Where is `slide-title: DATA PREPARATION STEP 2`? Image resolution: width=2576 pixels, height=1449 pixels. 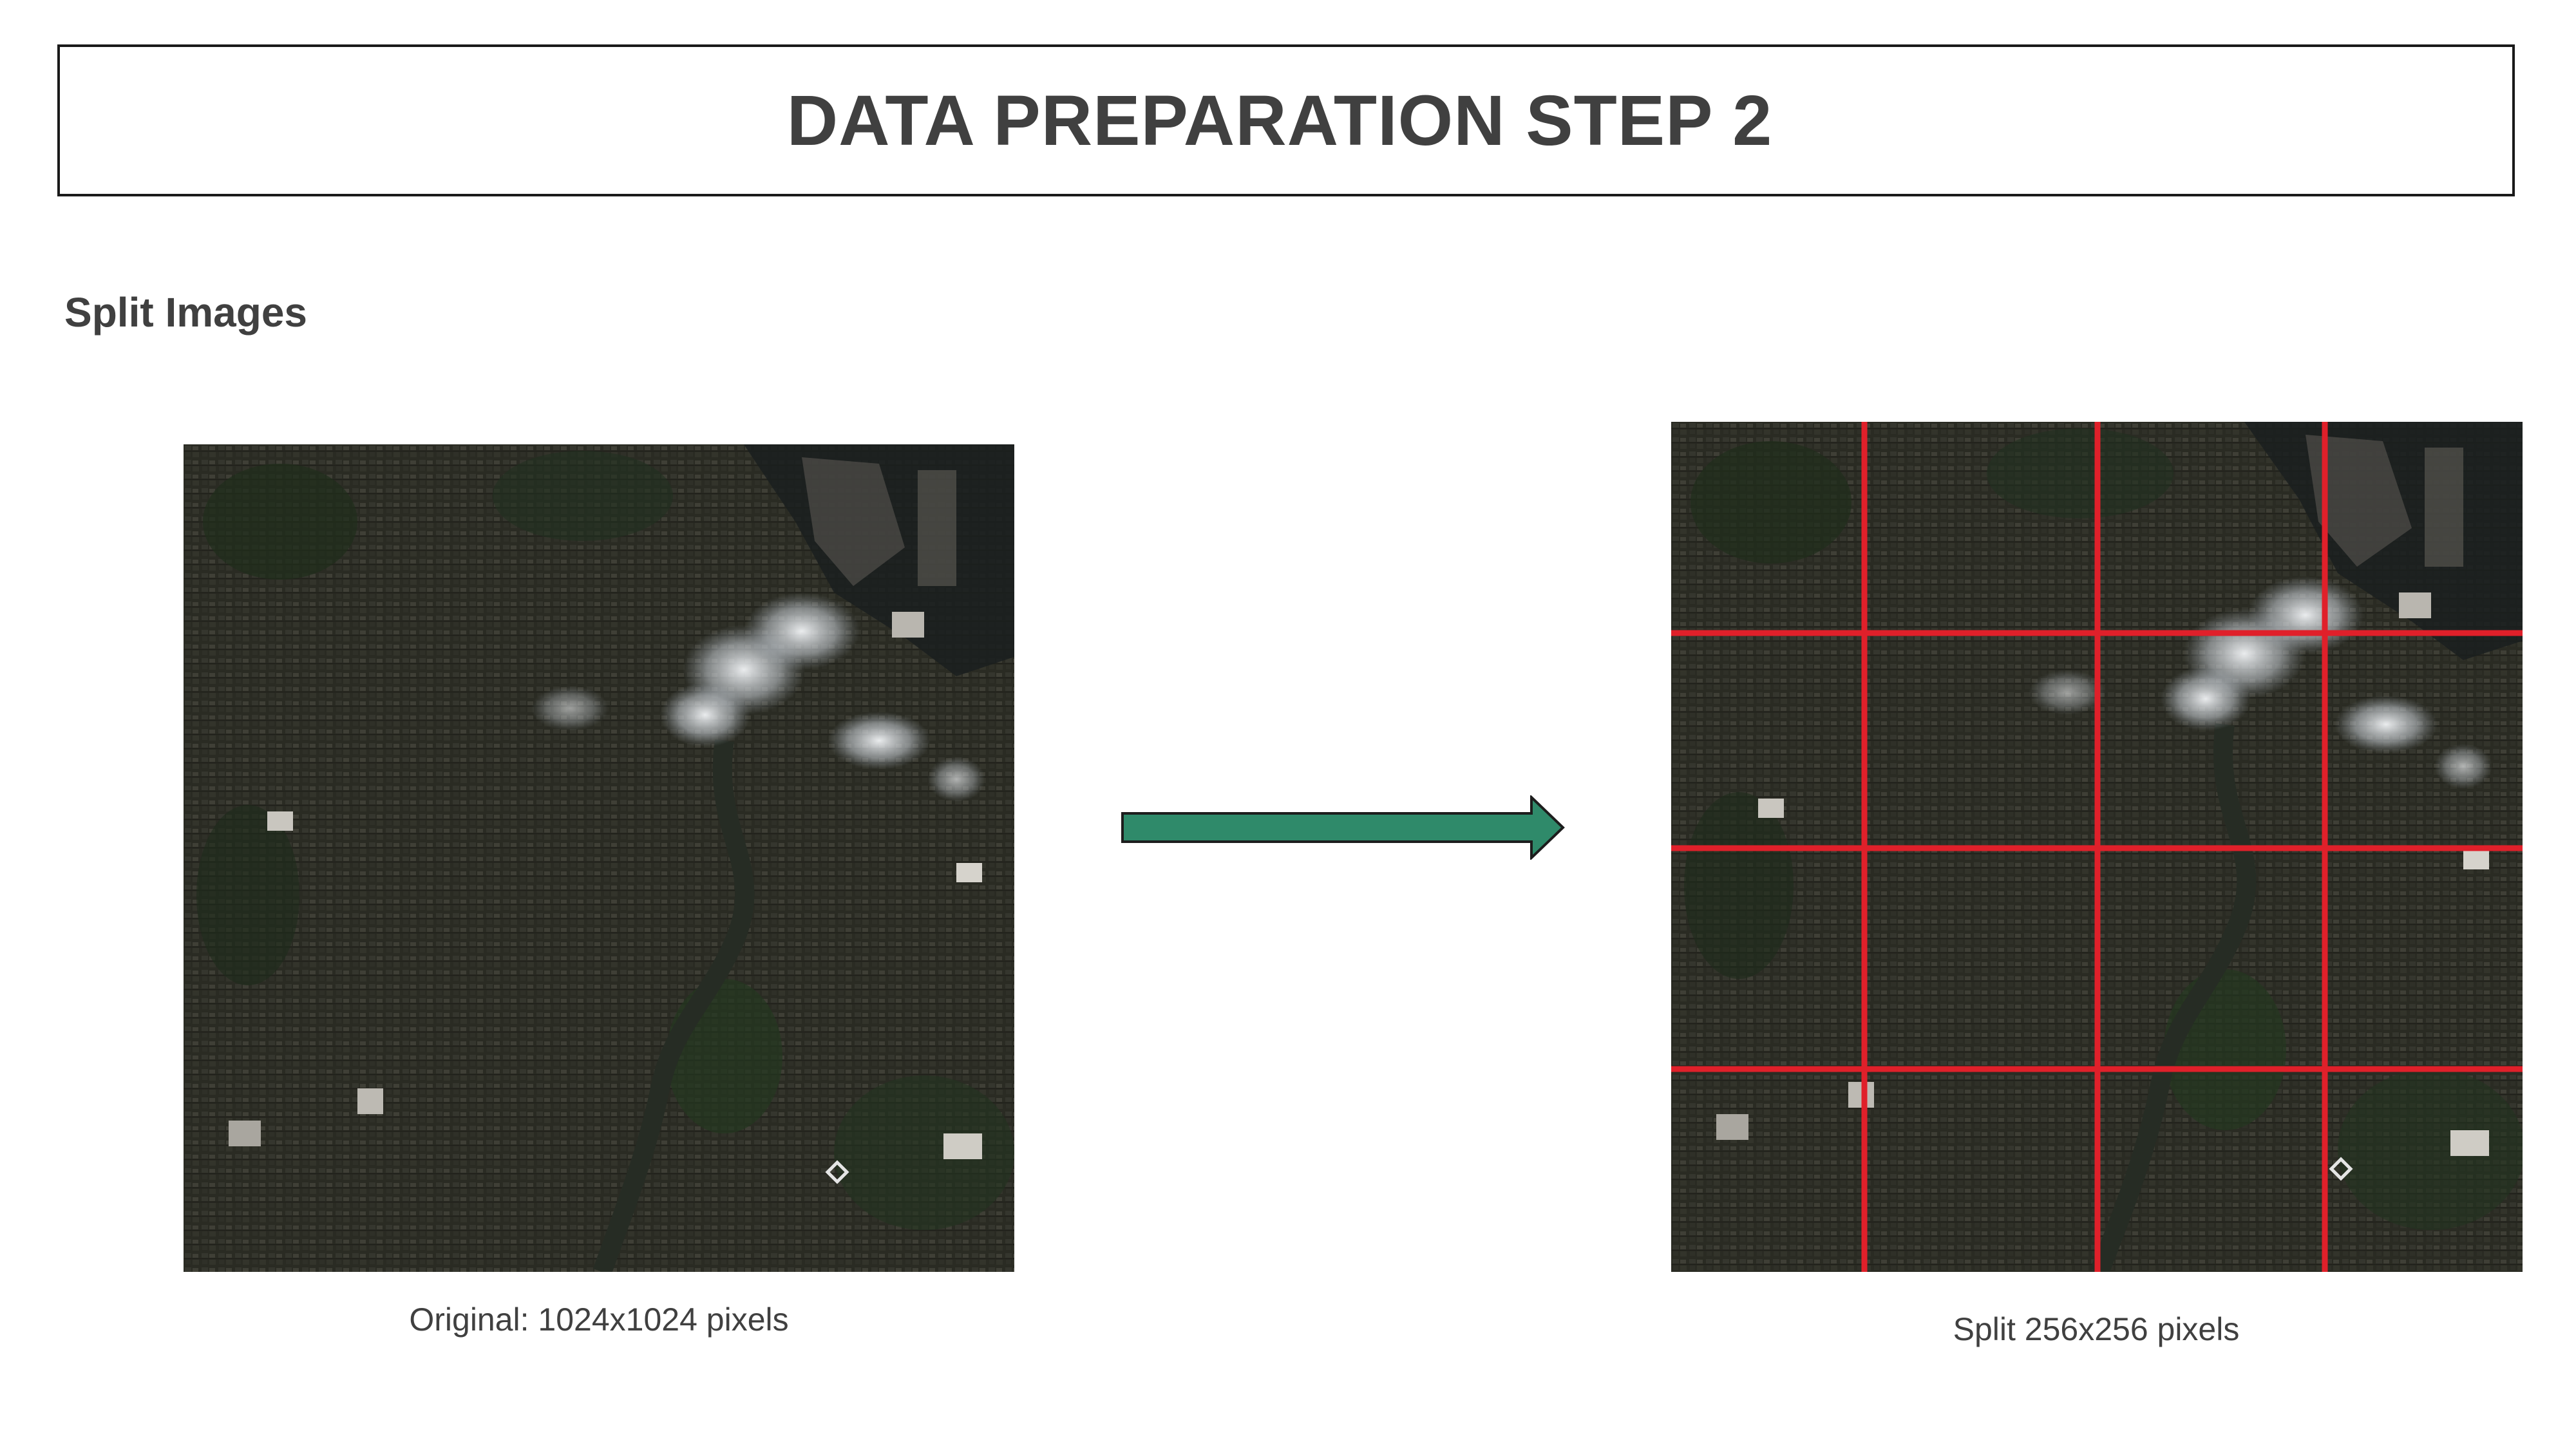
slide-title: DATA PREPARATION STEP 2 is located at coordinates (1279, 120).